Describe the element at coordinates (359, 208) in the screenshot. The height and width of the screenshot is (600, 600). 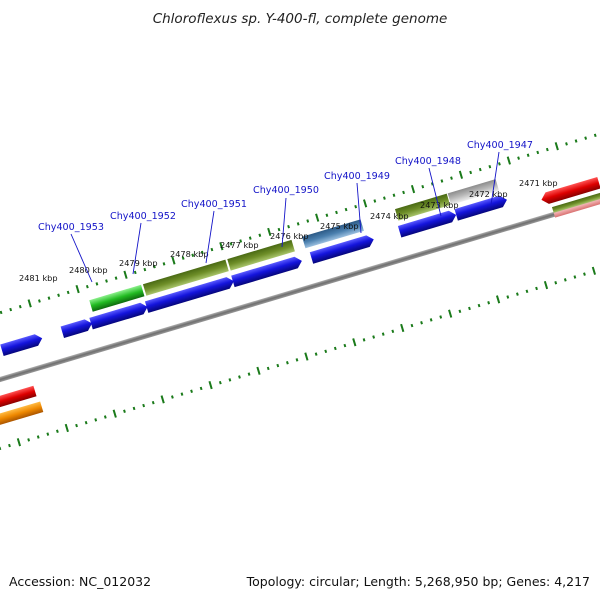
I see `leader-chy400-1949` at that location.